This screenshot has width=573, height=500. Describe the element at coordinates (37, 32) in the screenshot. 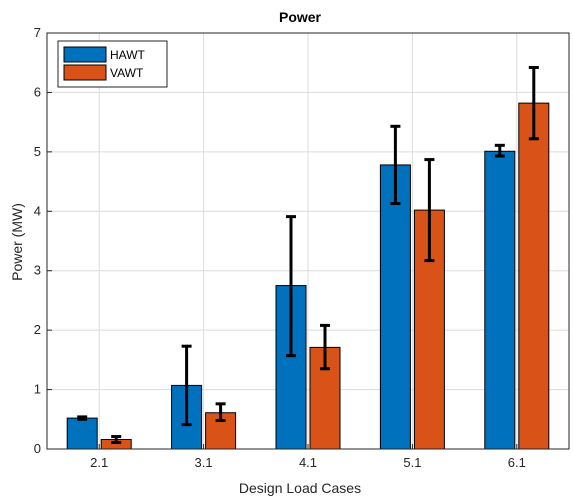

I see `y-tick-label: 7` at that location.